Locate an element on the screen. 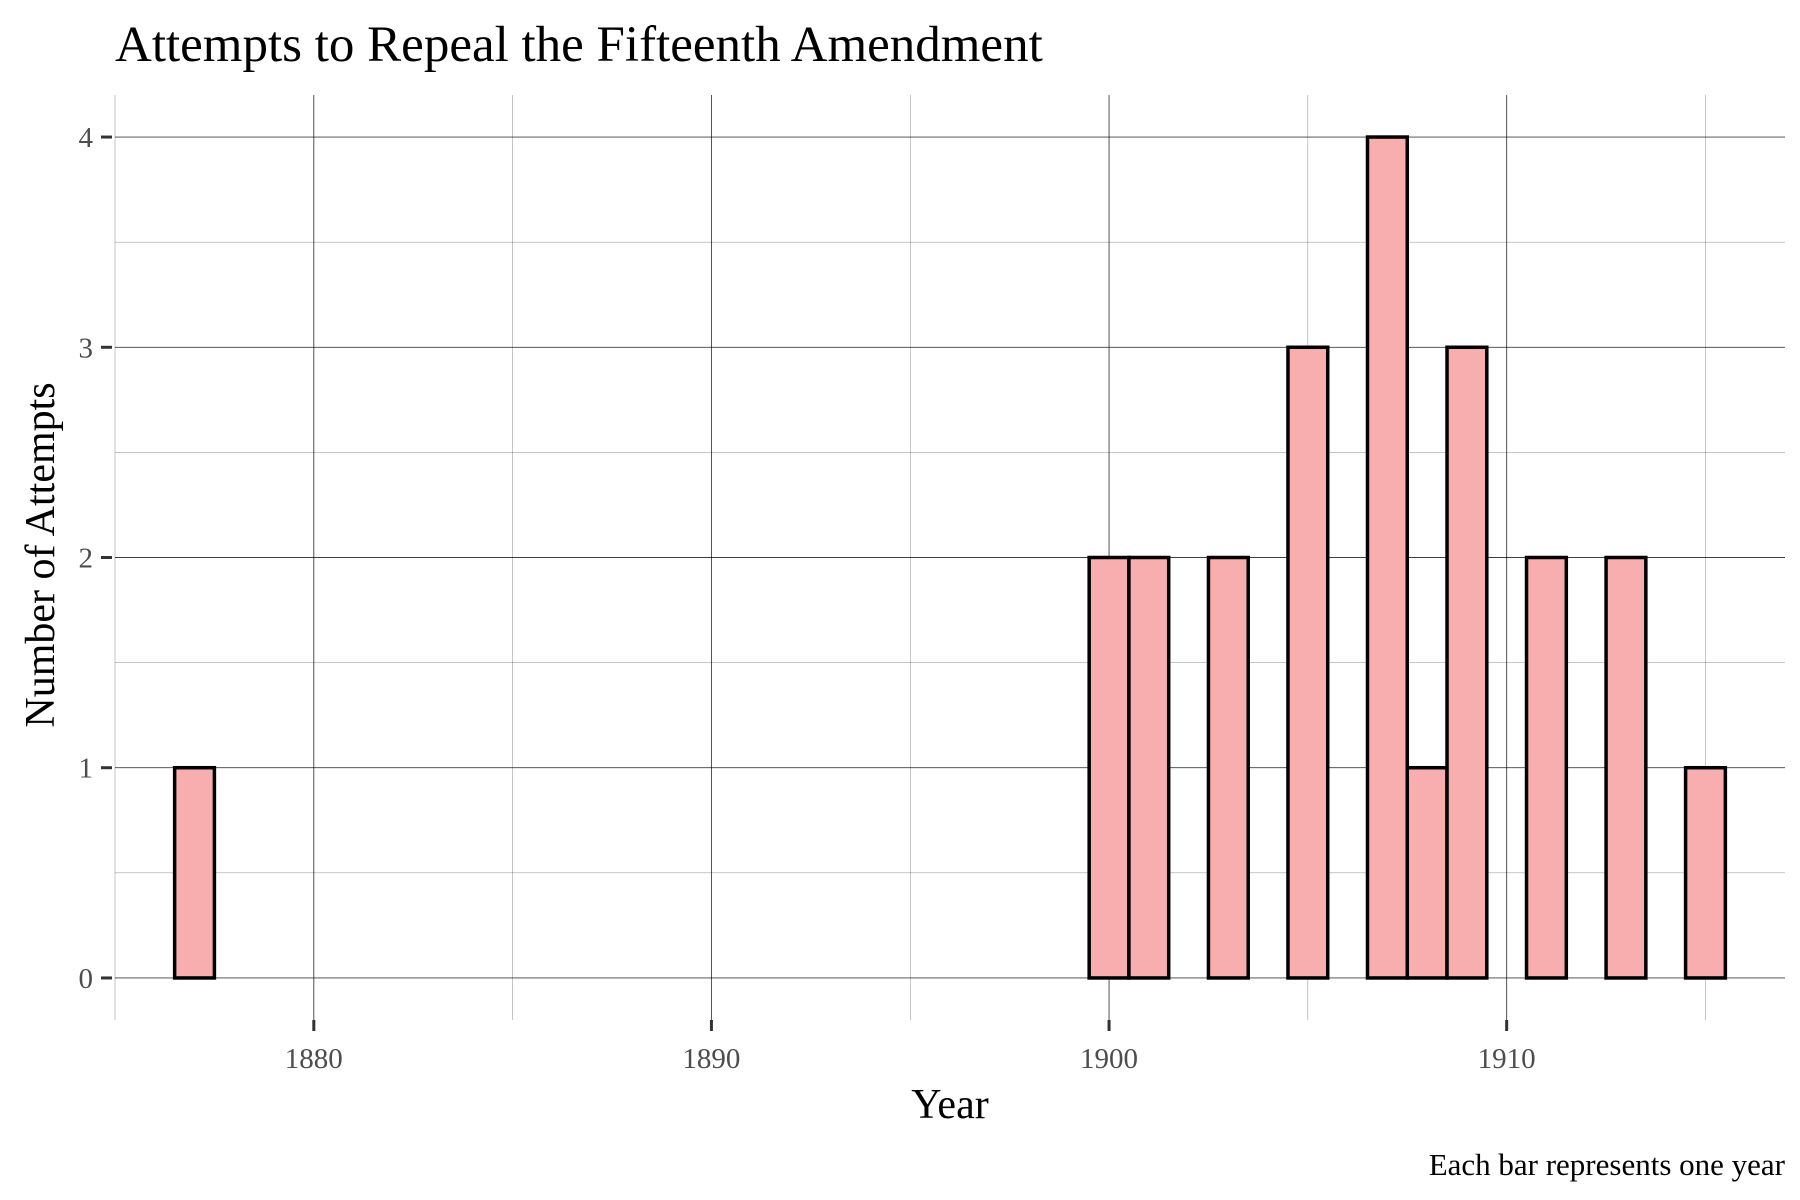  x-tick-label-1910: 1910 is located at coordinates (1507, 1059).